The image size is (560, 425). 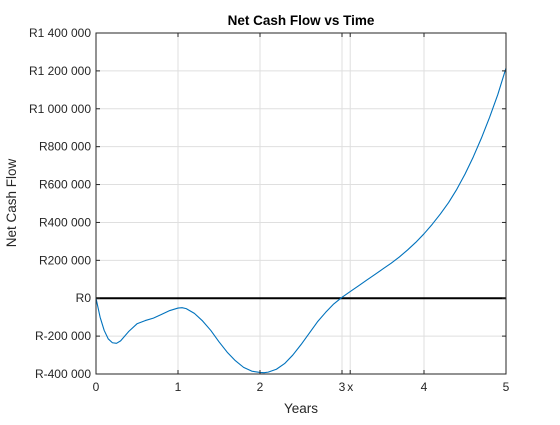 I want to click on y-tick-label: R600 000, so click(x=65, y=185).